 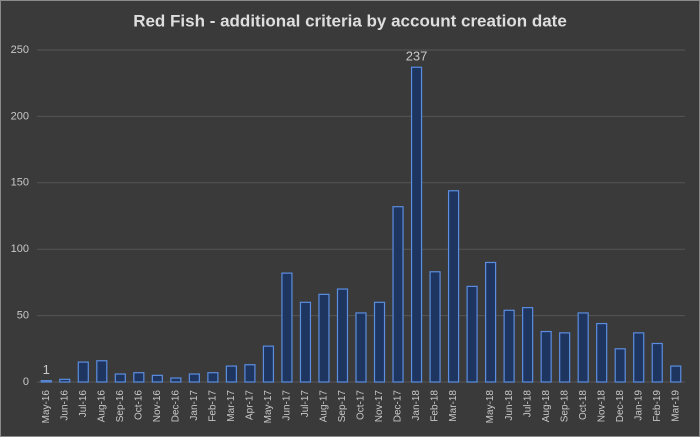 What do you see at coordinates (20, 249) in the screenshot?
I see `y-tick-label: 100` at bounding box center [20, 249].